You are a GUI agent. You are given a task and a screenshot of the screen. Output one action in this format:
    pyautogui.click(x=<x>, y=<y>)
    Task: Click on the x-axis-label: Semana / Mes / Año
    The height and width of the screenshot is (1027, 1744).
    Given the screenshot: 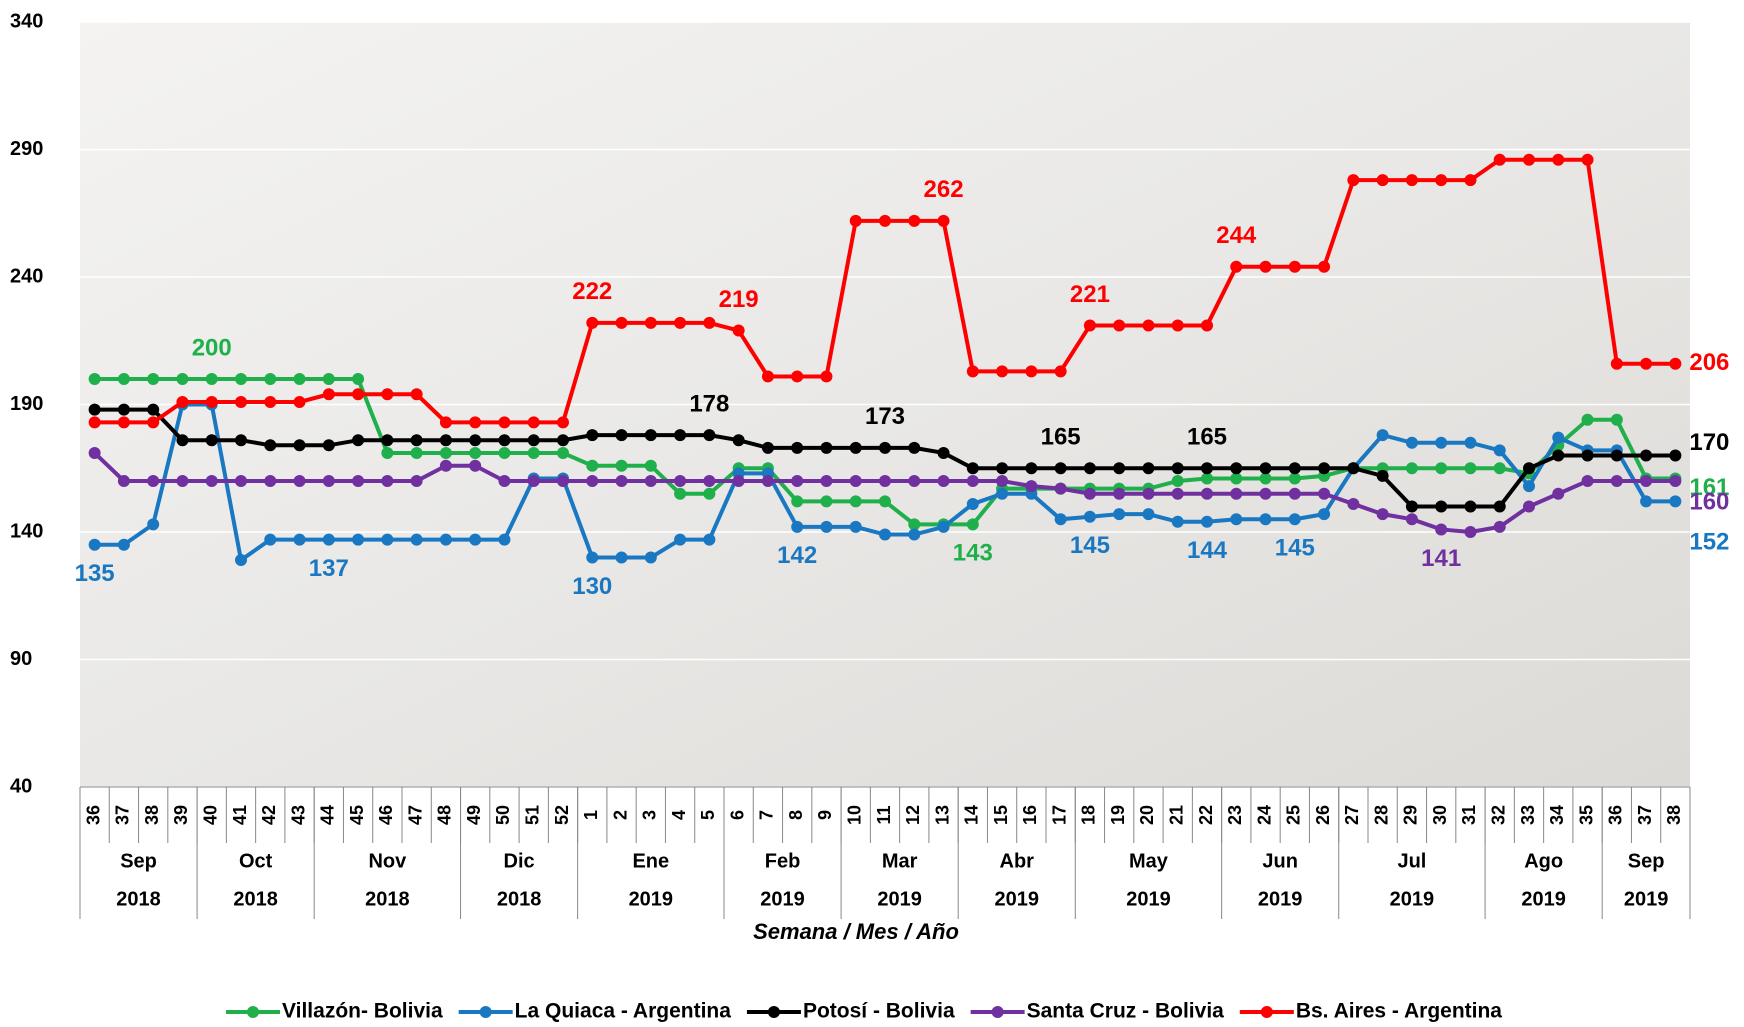 What is the action you would take?
    pyautogui.click(x=856, y=931)
    